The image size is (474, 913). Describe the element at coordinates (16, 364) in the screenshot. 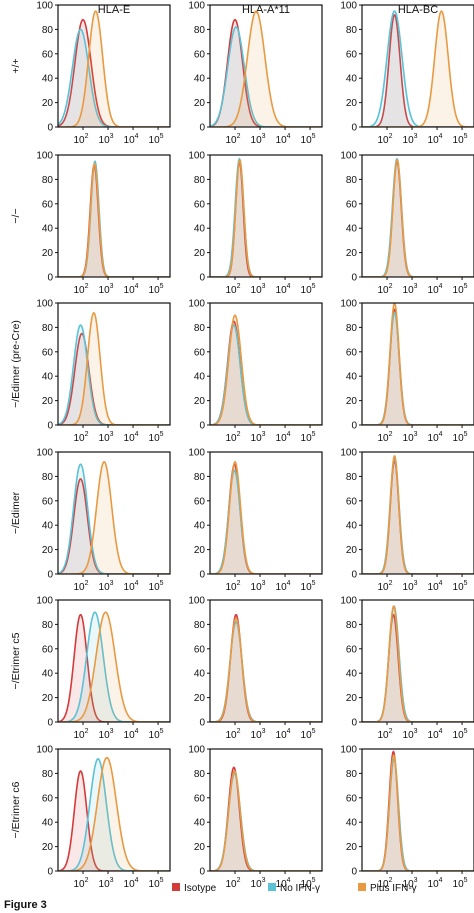

I see `row-label: −/Edimer (pre-Cre)` at that location.